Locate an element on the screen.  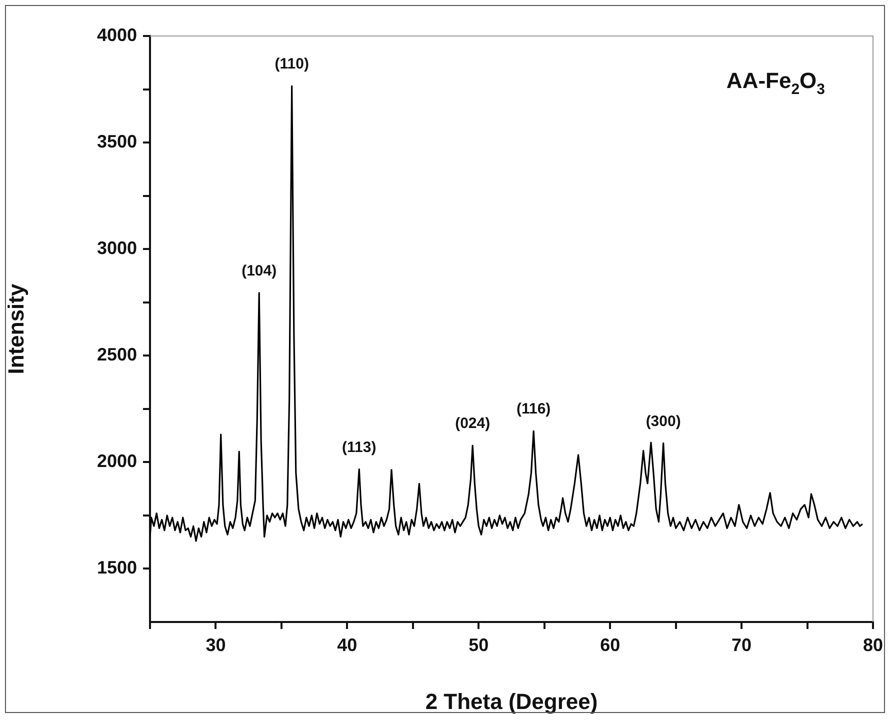
x-axis-title: 2 Theta (Degree) is located at coordinates (511, 701).